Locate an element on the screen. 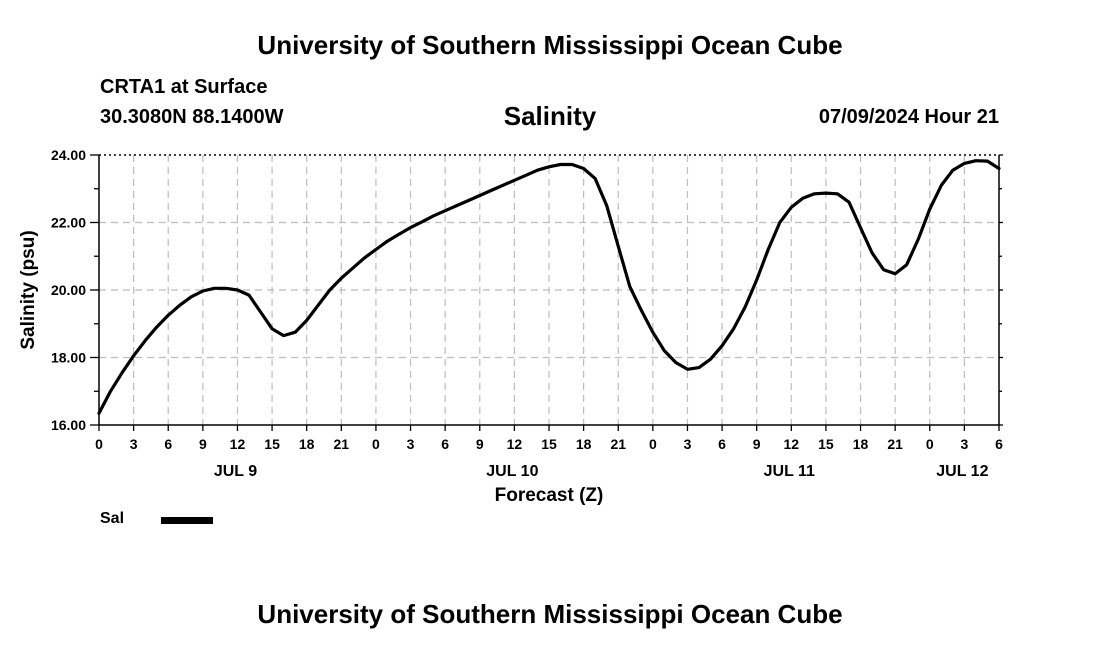 The width and height of the screenshot is (1100, 650). y-tick-label-3: 22.00 is located at coordinates (68, 223).